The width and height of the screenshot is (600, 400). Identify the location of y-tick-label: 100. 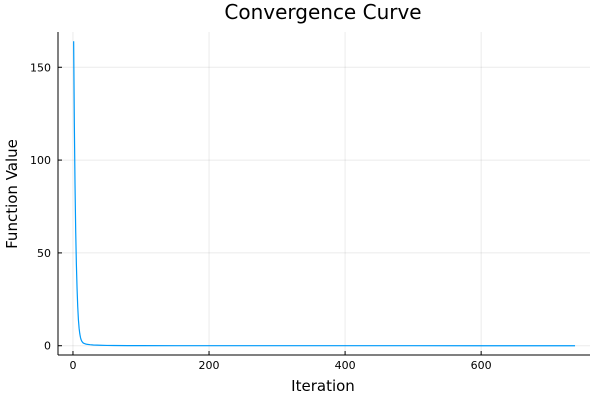
(40, 160).